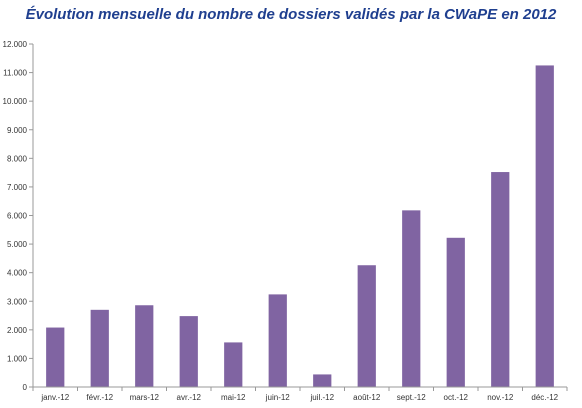 Image resolution: width=582 pixels, height=408 pixels. Describe the element at coordinates (233, 397) in the screenshot. I see `x-tick-label: mai-12` at that location.